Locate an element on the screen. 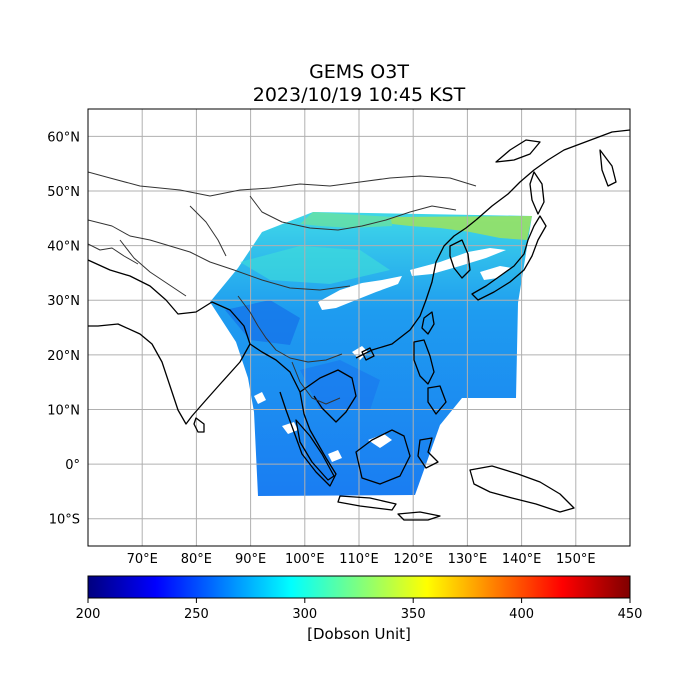 Image resolution: width=700 pixels, height=700 pixels. colorbar-tick-label: 200 is located at coordinates (88, 614).